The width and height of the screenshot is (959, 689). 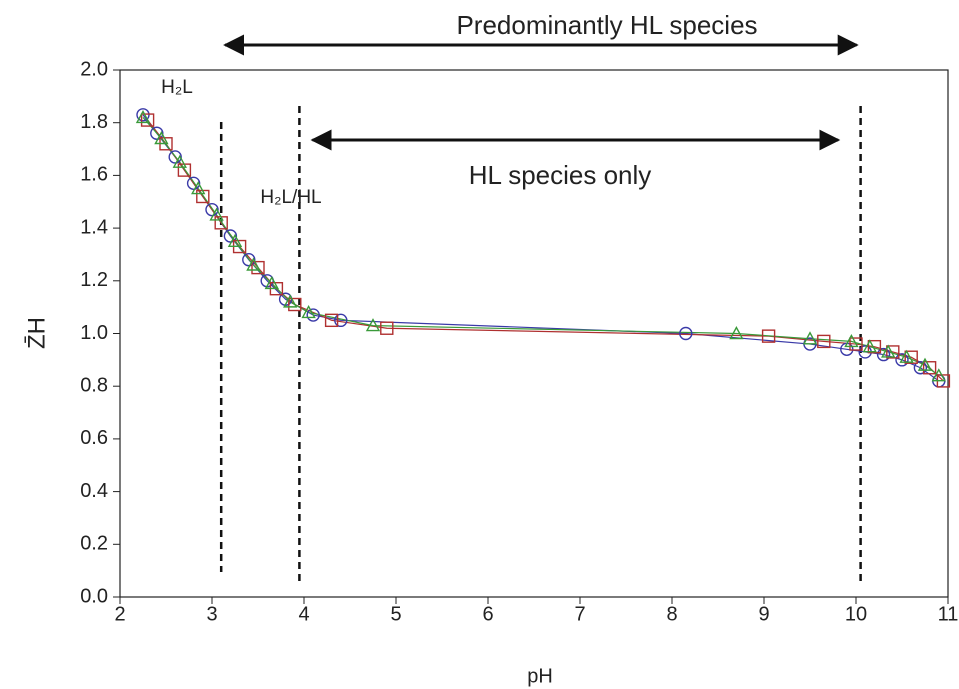 I want to click on y-tick-label: 0.4, so click(x=94, y=491).